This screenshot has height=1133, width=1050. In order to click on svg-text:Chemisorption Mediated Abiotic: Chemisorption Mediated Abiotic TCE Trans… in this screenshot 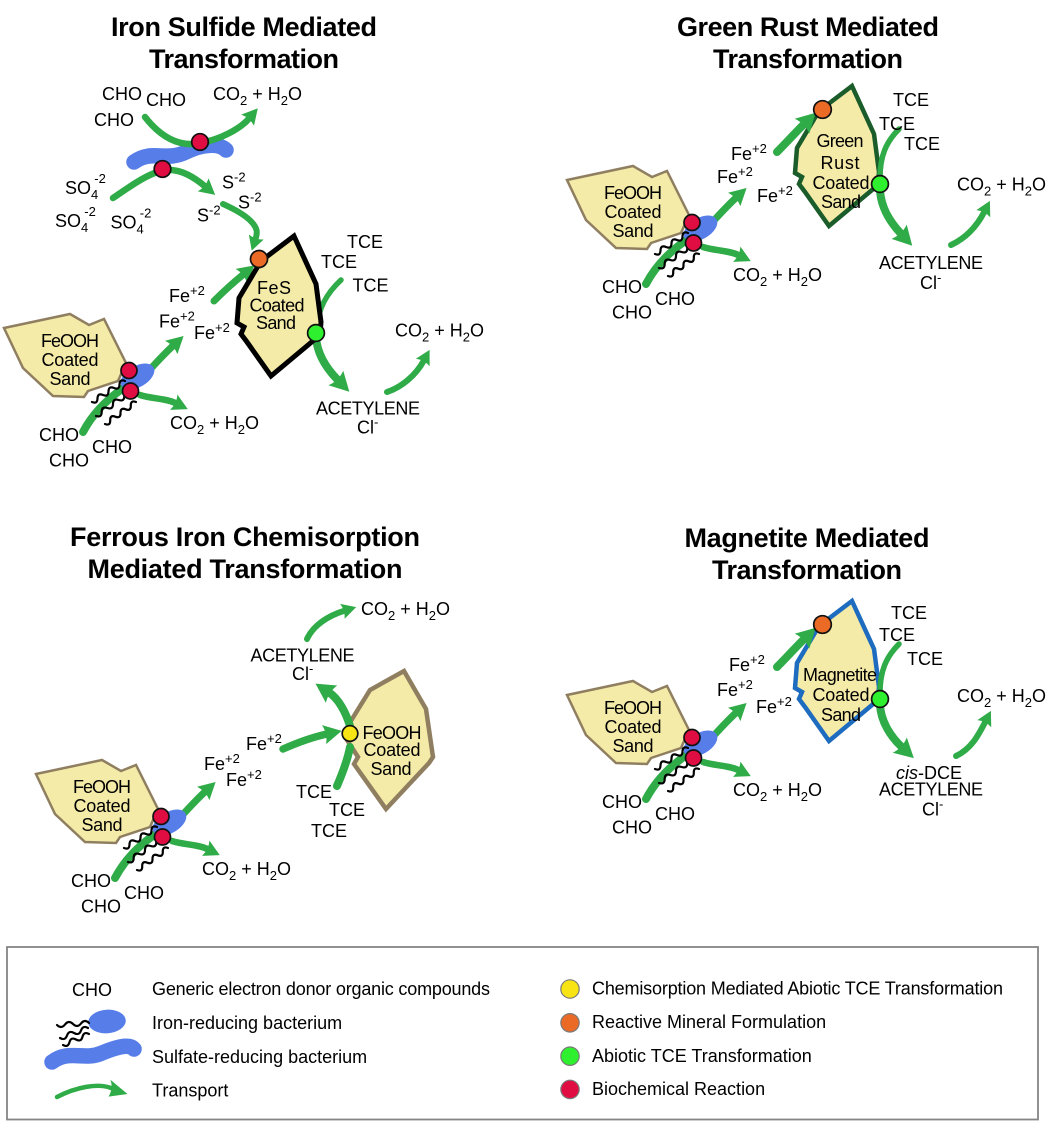, I will do `click(797, 989)`.